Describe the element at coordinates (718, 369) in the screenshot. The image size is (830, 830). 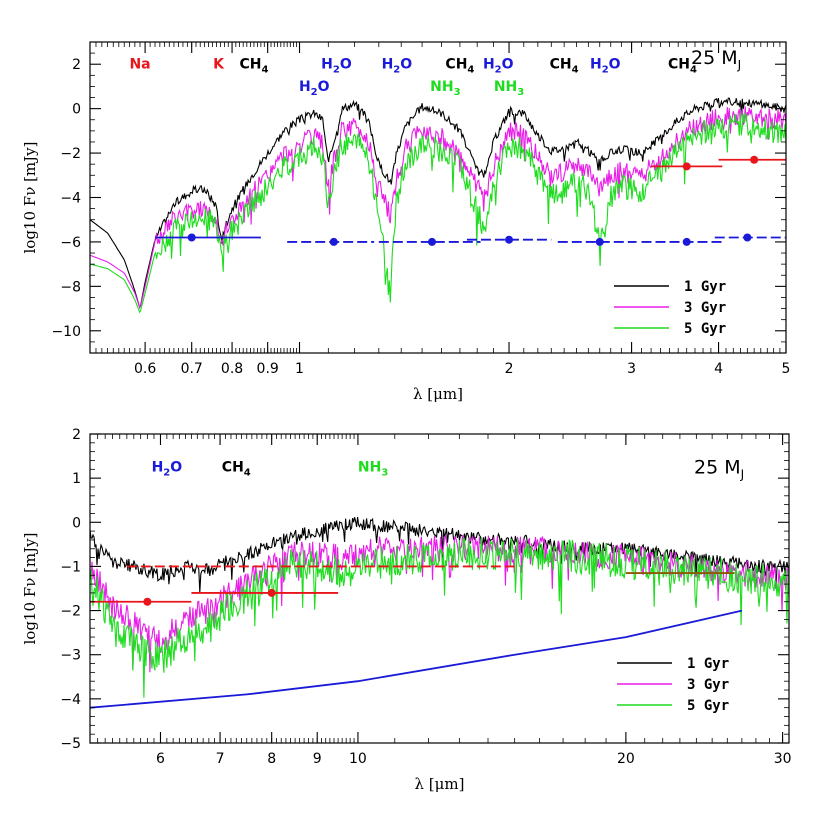
I see `x-tick-label: 4` at that location.